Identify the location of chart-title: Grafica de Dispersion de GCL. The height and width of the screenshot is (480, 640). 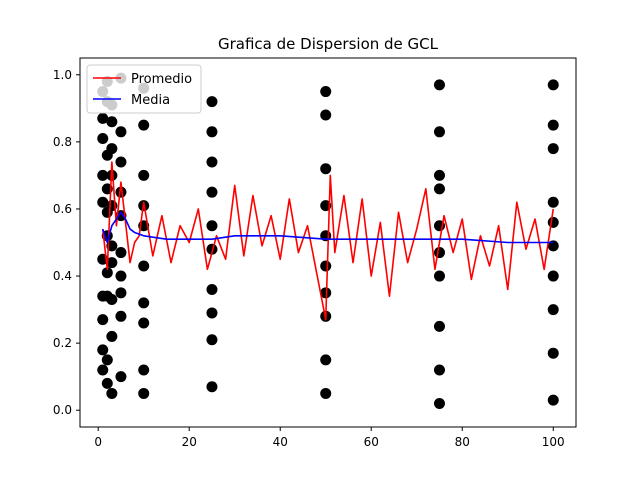
(328, 44).